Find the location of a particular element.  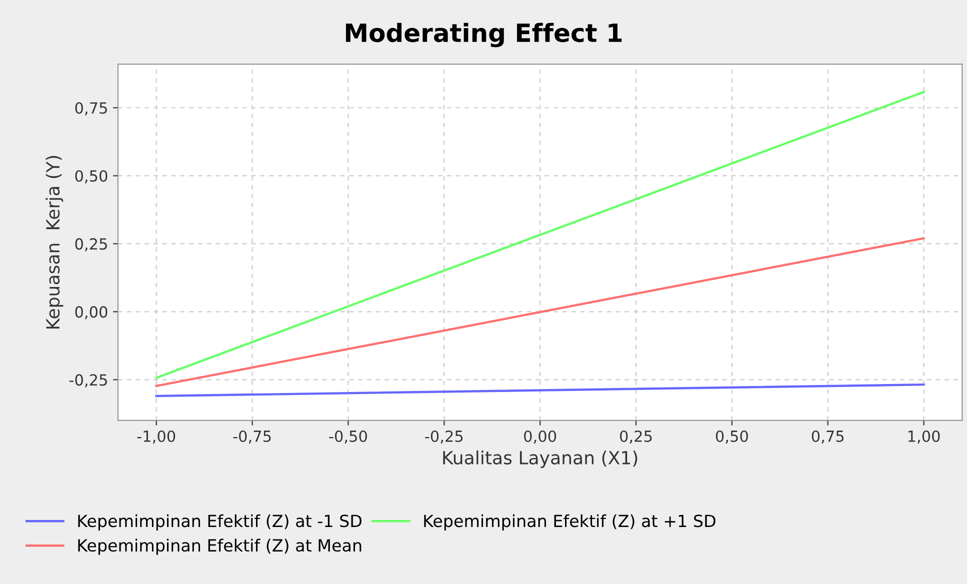

legend-label: Kepemimpinan Efektif (Z) at +1 SD is located at coordinates (570, 522).